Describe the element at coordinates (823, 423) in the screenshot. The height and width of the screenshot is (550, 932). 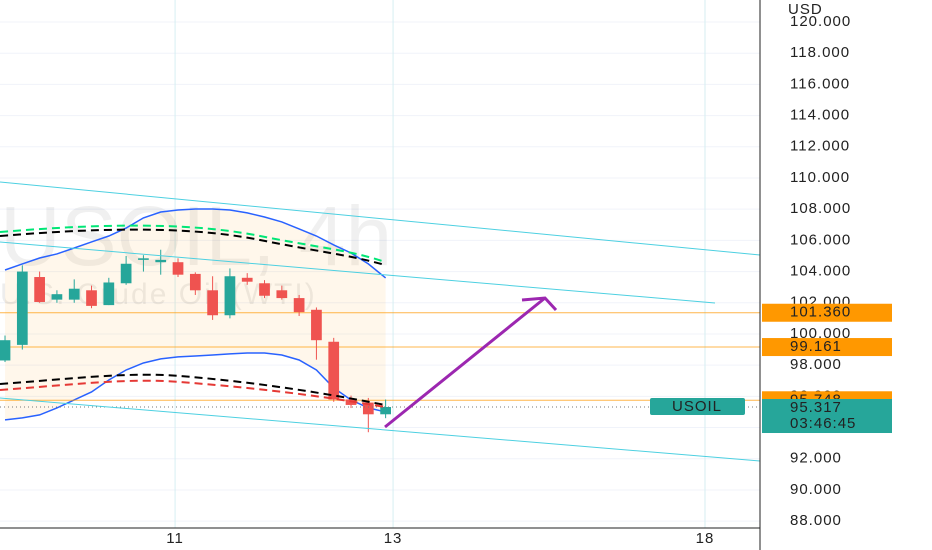
I see `countdown-label: 03:46:45` at that location.